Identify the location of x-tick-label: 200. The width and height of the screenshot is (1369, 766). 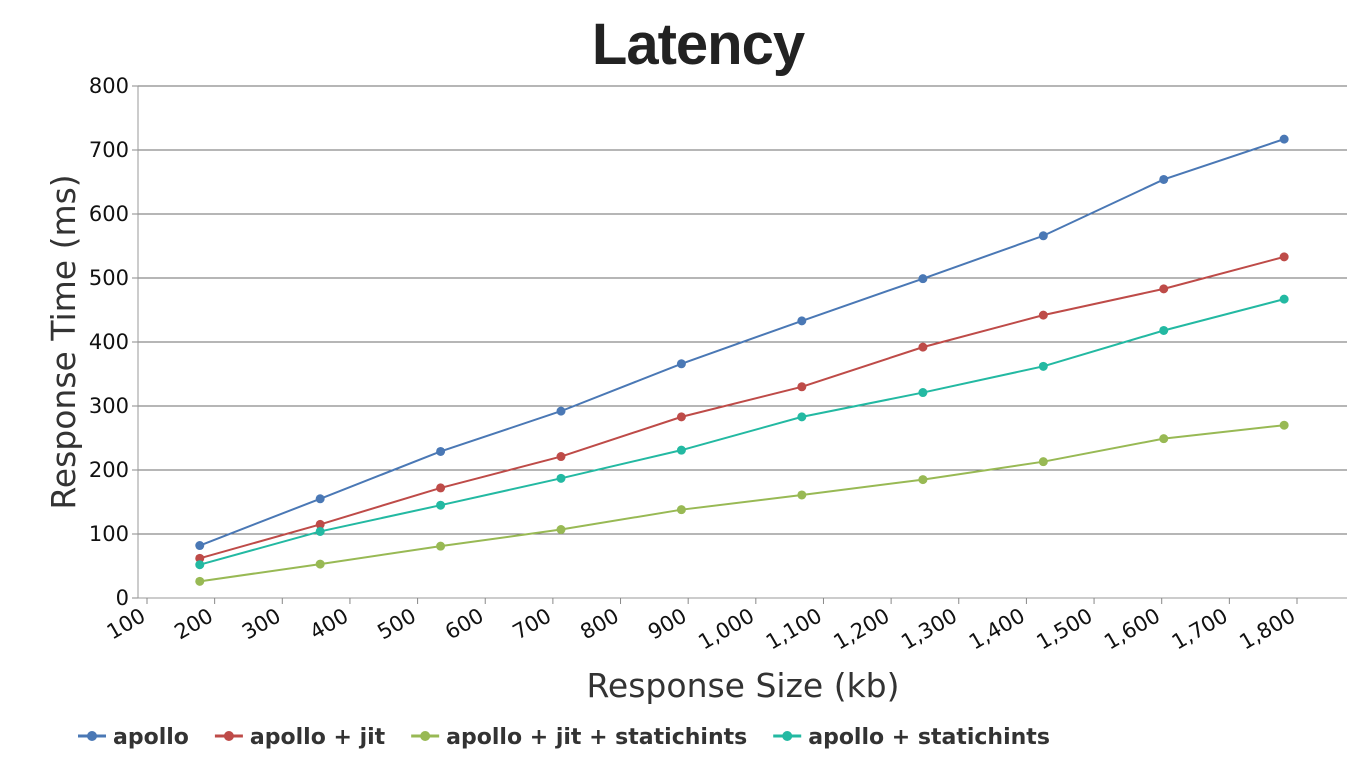
(193, 624).